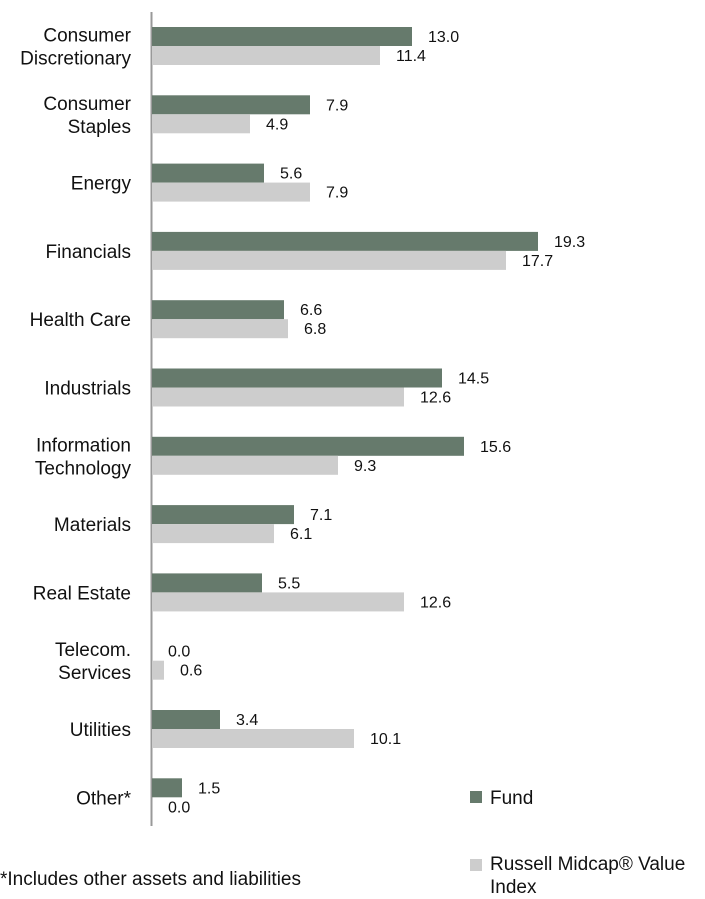 The width and height of the screenshot is (705, 899). I want to click on bar-index-consumer-staples, so click(201, 124).